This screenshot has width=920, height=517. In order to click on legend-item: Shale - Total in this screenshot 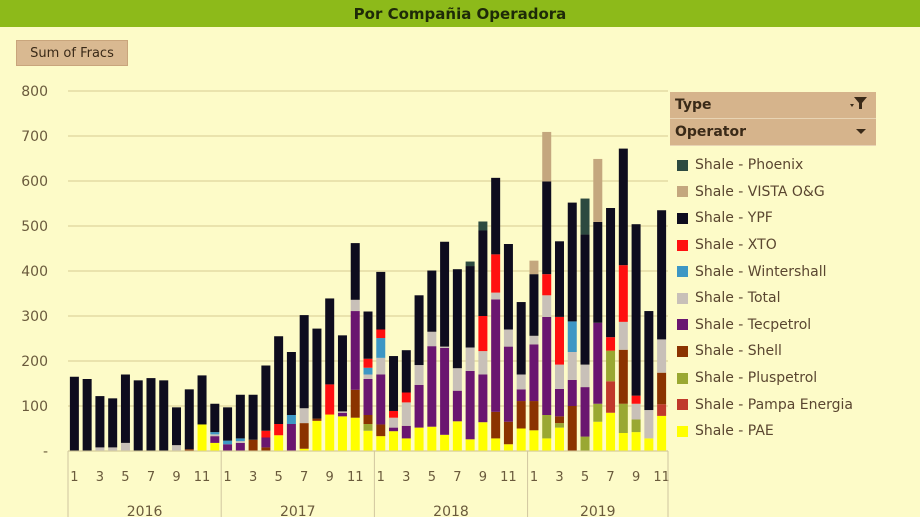, I will do `click(773, 298)`.